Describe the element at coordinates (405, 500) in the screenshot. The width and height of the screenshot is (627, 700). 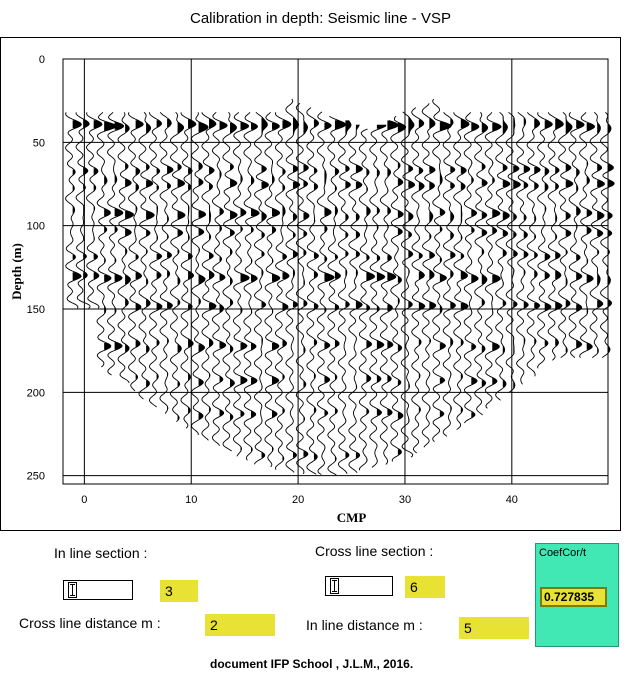
I see `x-tick-label-3: 30` at that location.